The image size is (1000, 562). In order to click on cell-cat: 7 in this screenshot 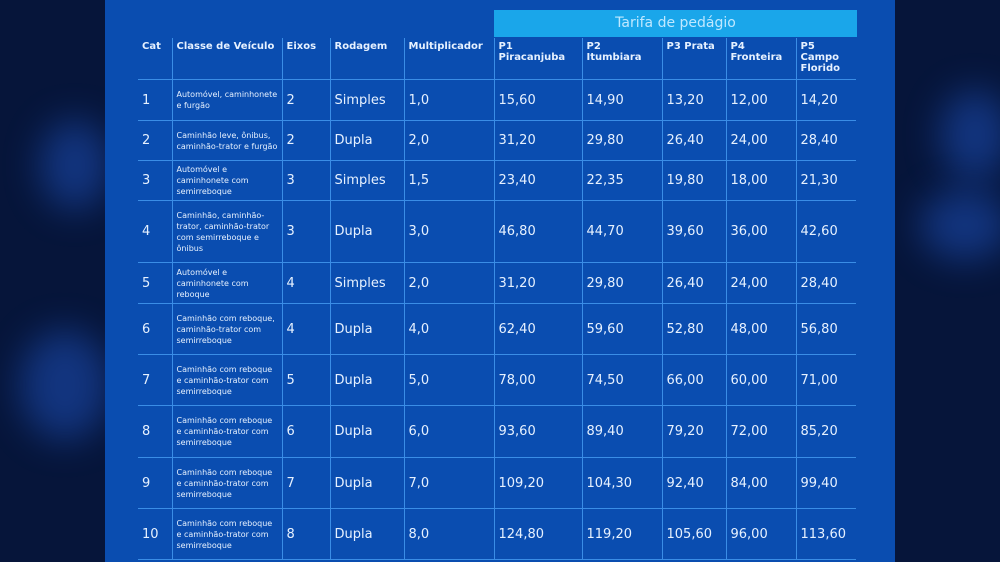, I will do `click(155, 380)`.